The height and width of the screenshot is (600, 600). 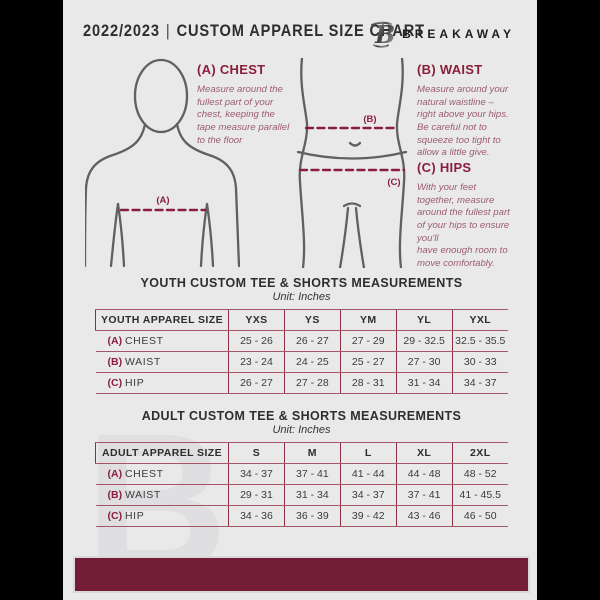 I want to click on hip-line-marker: (C), so click(x=393, y=182).